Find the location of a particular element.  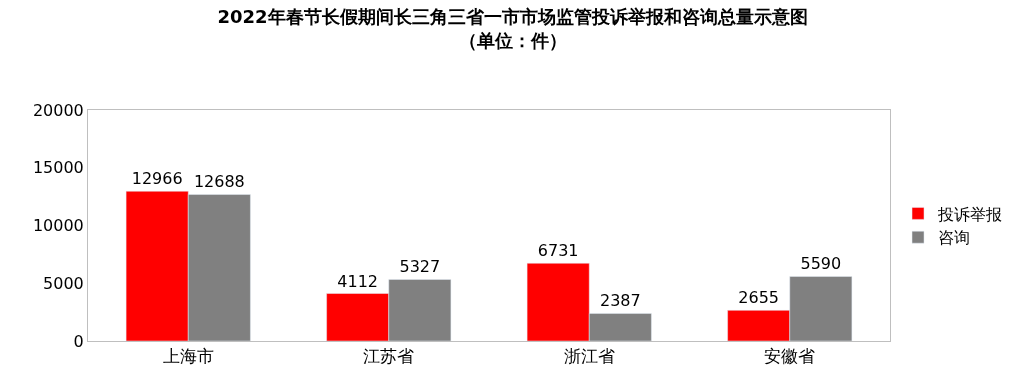

y-tick-label: 15000 is located at coordinates (58, 168).